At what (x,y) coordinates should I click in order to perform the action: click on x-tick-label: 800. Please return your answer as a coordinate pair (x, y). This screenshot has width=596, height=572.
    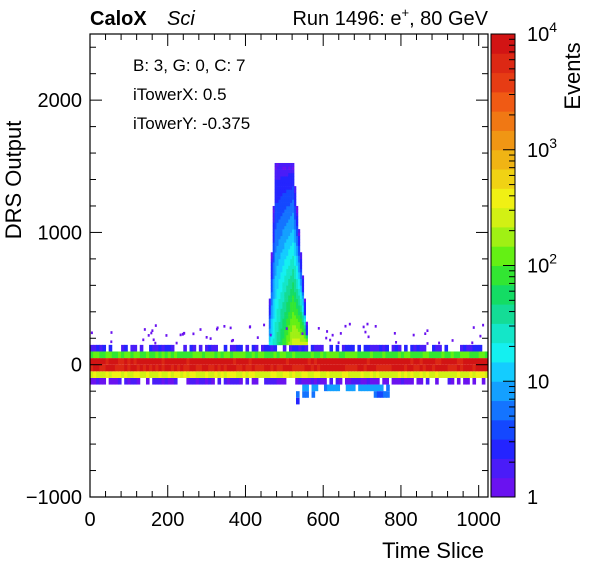
    Looking at the image, I should click on (400, 520).